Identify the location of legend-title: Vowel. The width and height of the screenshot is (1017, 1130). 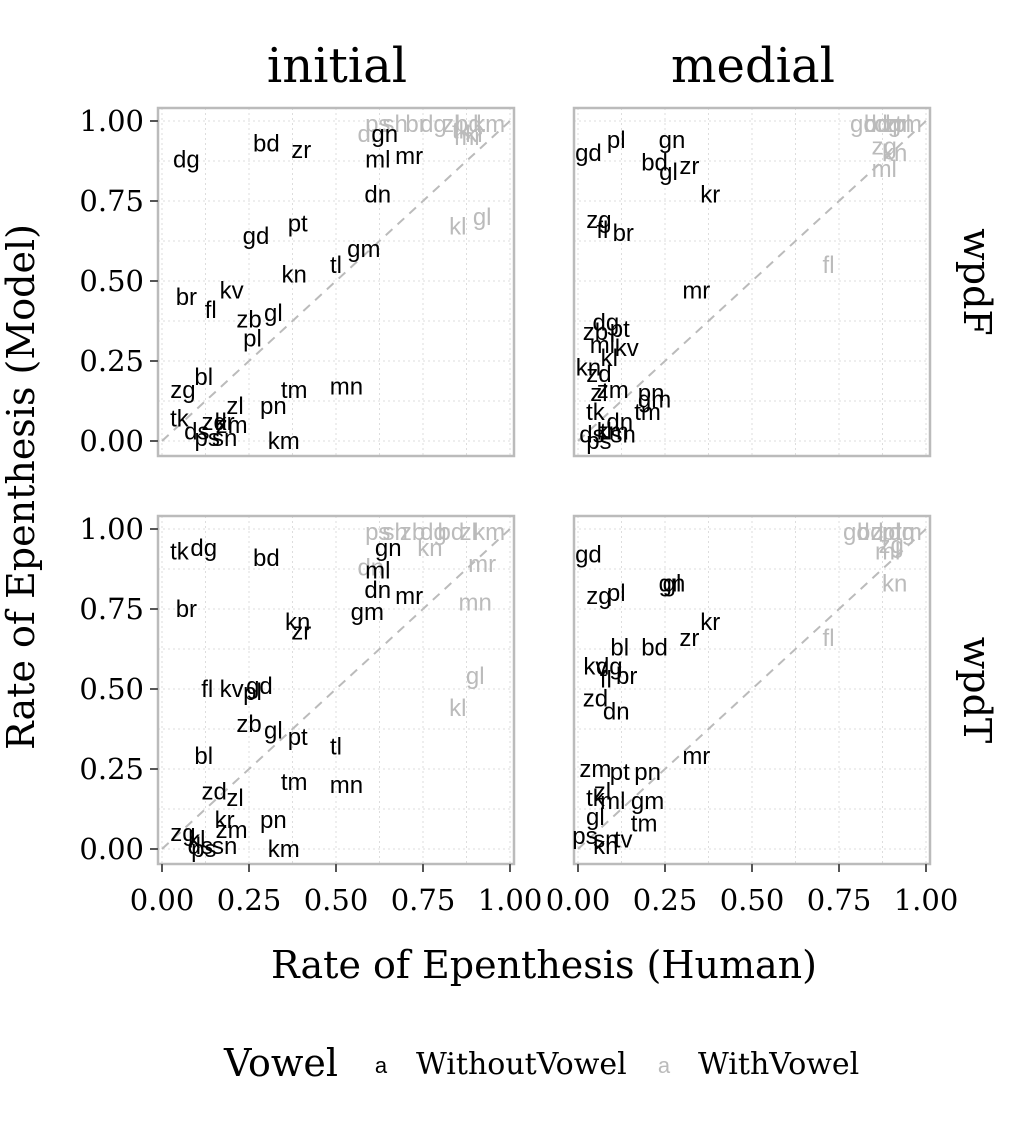
(280, 1063).